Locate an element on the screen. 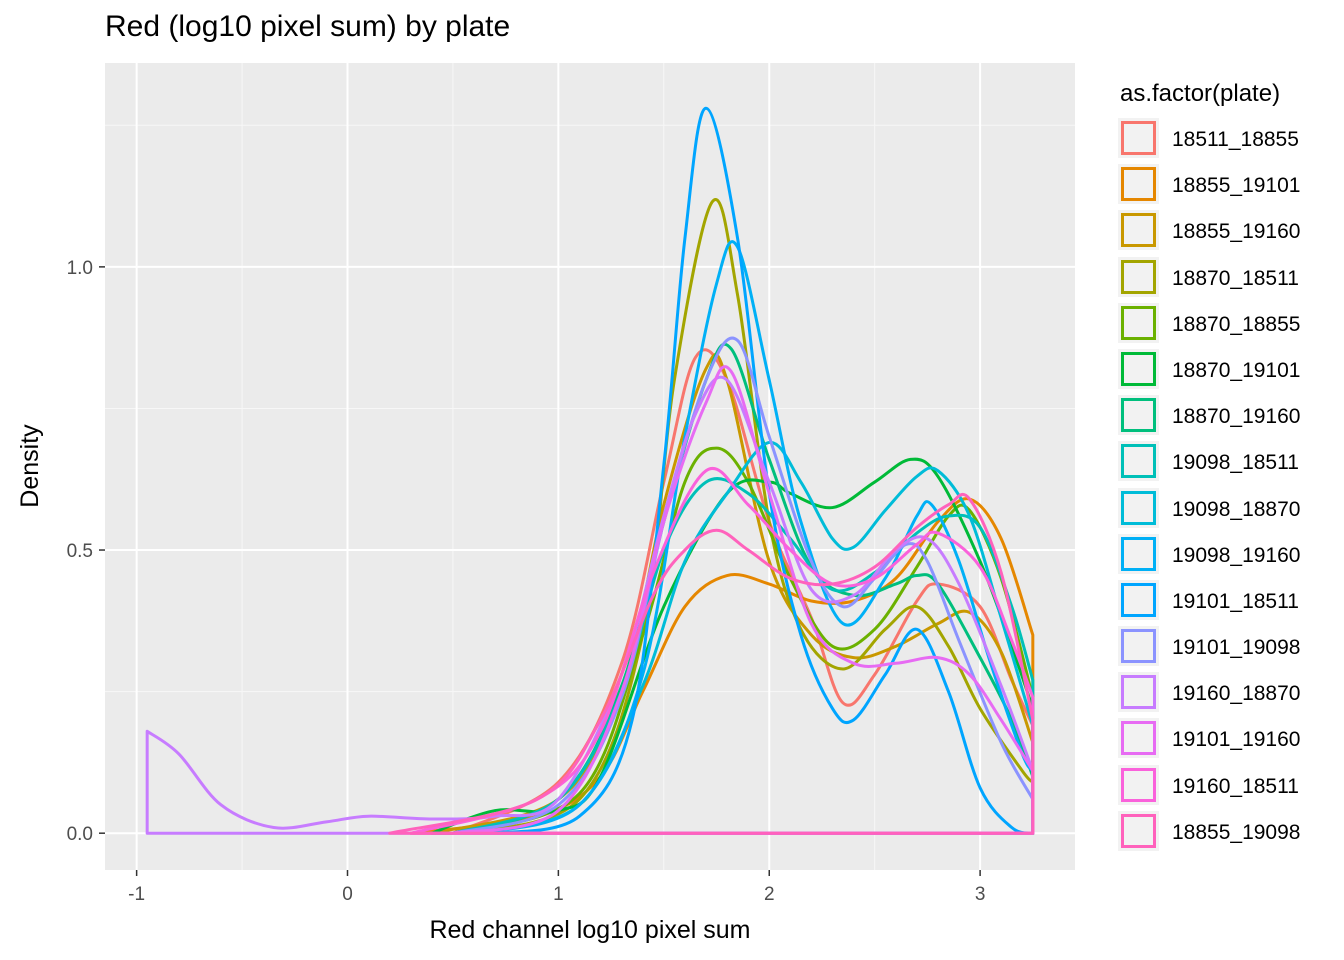 The image size is (1344, 960). legend-label: 18855_19160 is located at coordinates (1236, 232).